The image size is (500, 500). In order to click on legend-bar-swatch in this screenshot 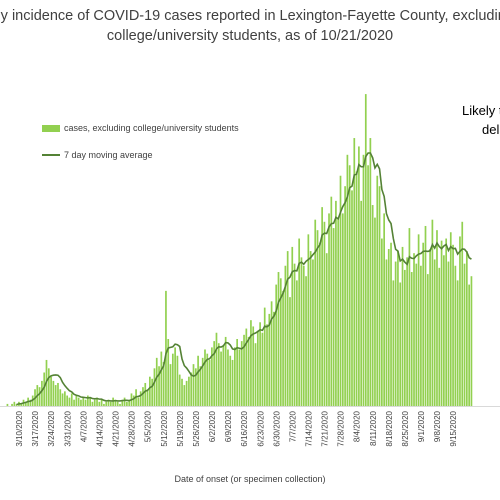, I will do `click(51, 128)`.